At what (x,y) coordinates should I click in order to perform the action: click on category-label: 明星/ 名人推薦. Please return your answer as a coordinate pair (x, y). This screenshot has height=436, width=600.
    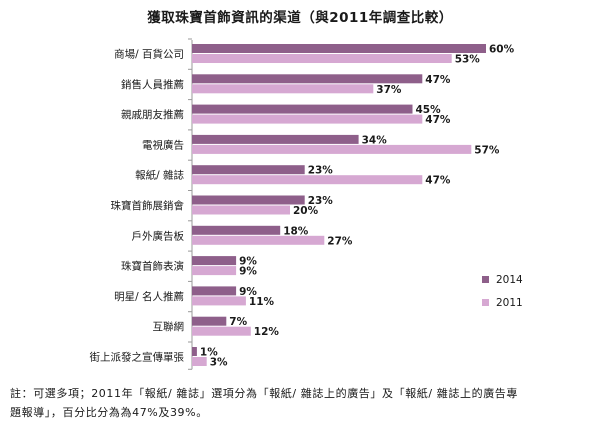
    Looking at the image, I should click on (149, 296).